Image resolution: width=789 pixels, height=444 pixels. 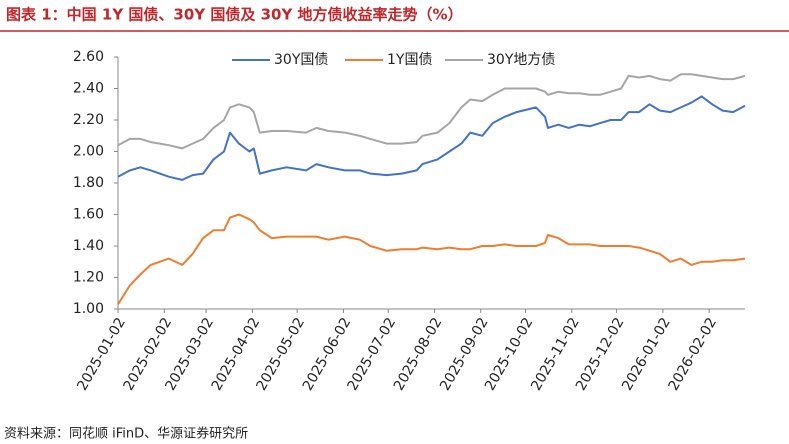 I want to click on y-tick-label: 2.20, so click(x=88, y=120).